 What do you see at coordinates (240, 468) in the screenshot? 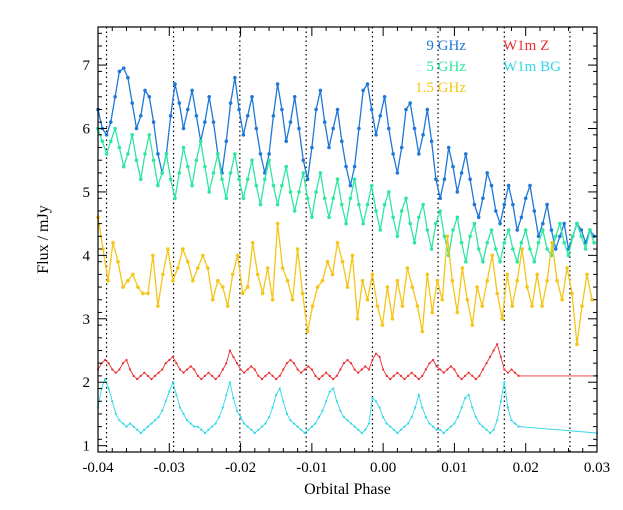
I see `x-tick-label: -0.02` at bounding box center [240, 468].